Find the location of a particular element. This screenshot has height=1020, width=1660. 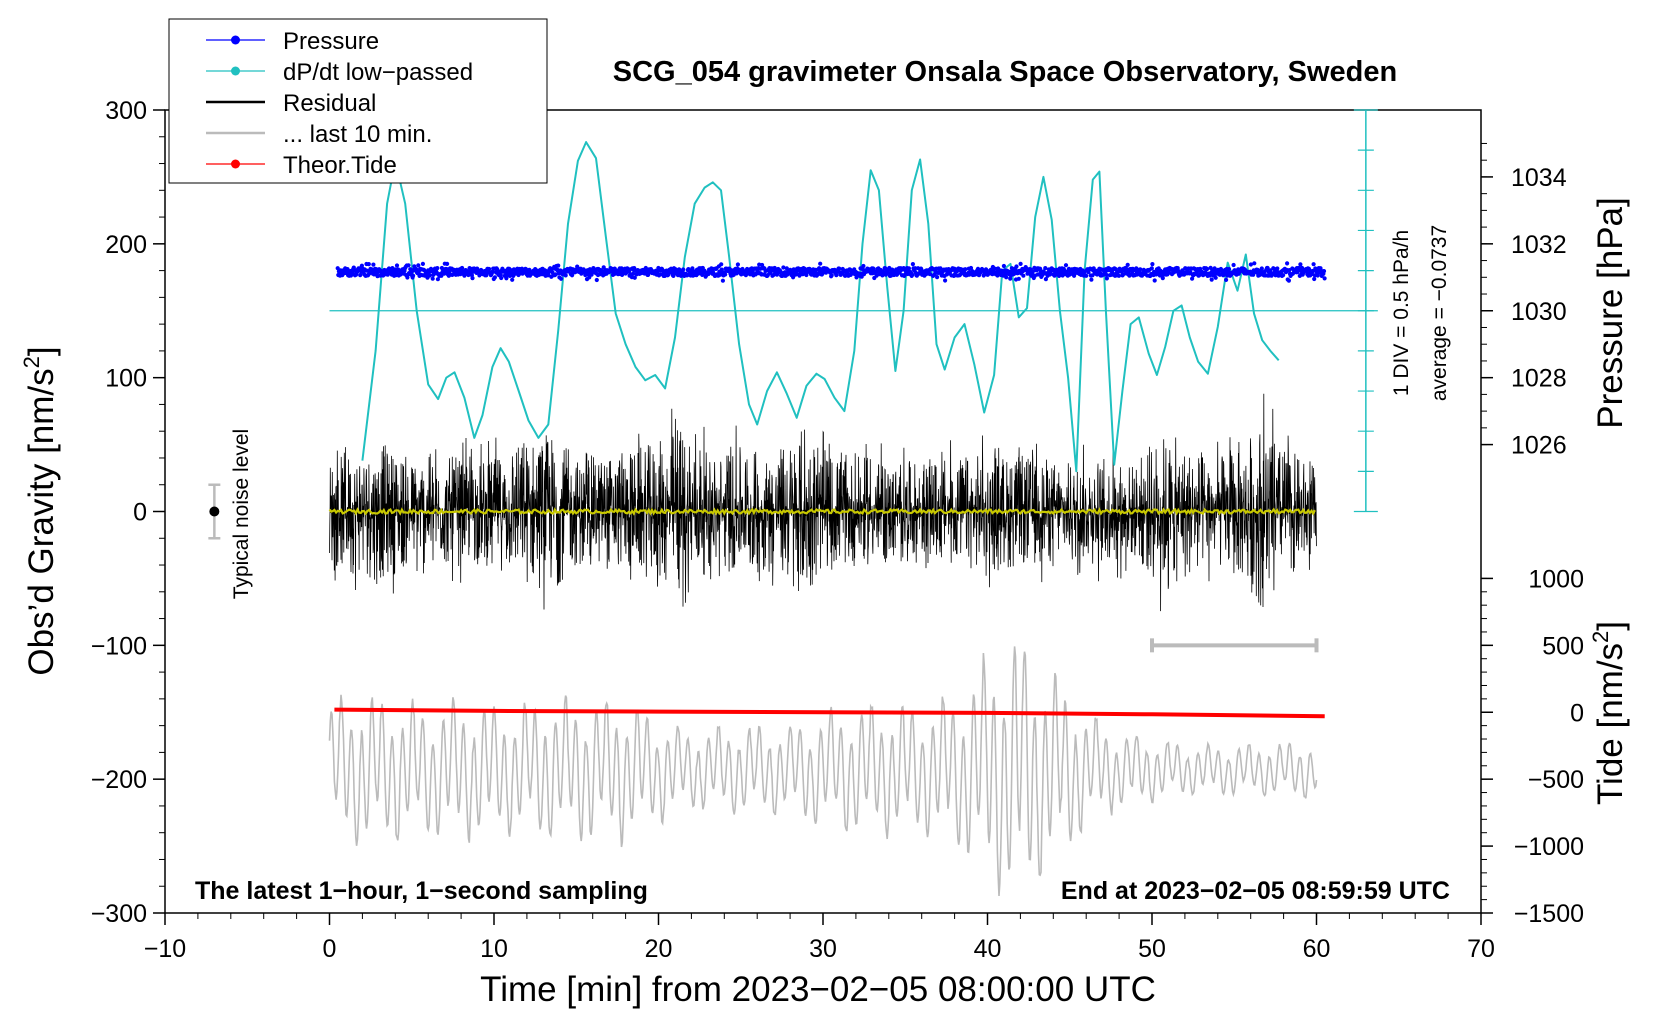

residual-line is located at coordinates (823, 502).